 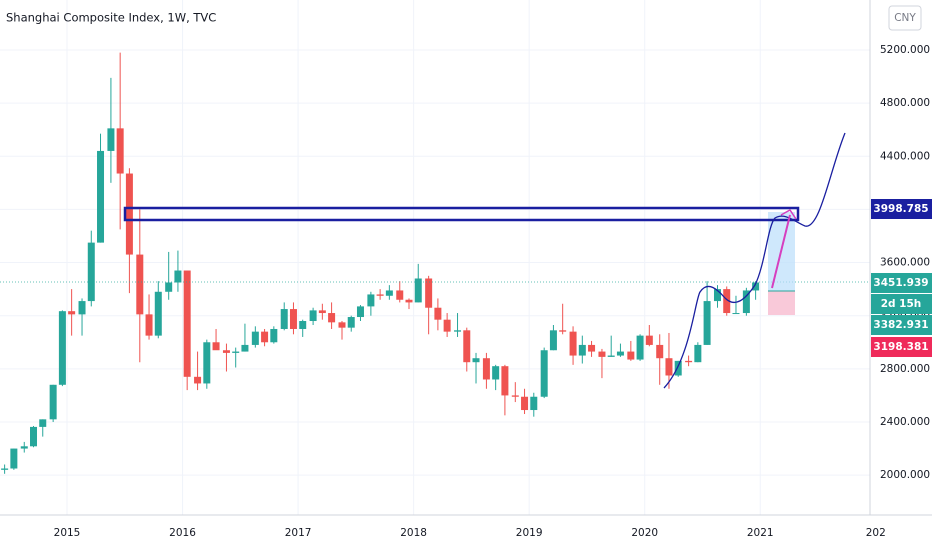 What do you see at coordinates (905, 369) in the screenshot?
I see `y-tick-label: 2800.000` at bounding box center [905, 369].